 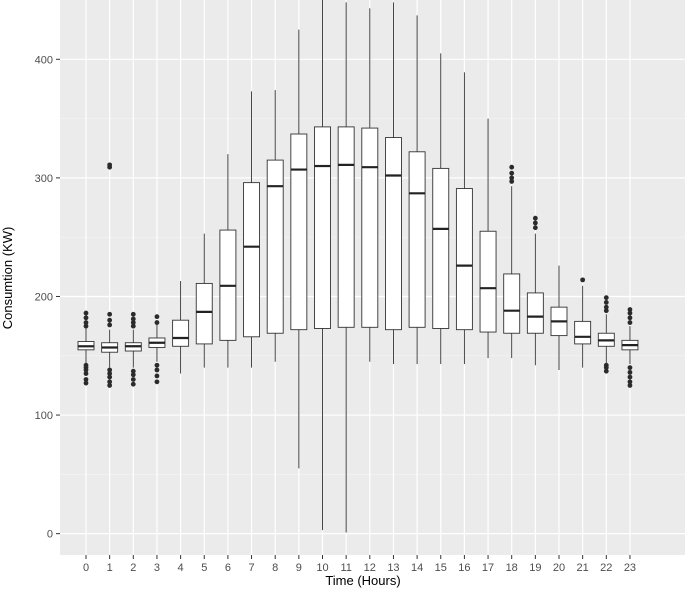 What do you see at coordinates (7, 278) in the screenshot?
I see `y-axis-title: Consumtion (KW)` at bounding box center [7, 278].